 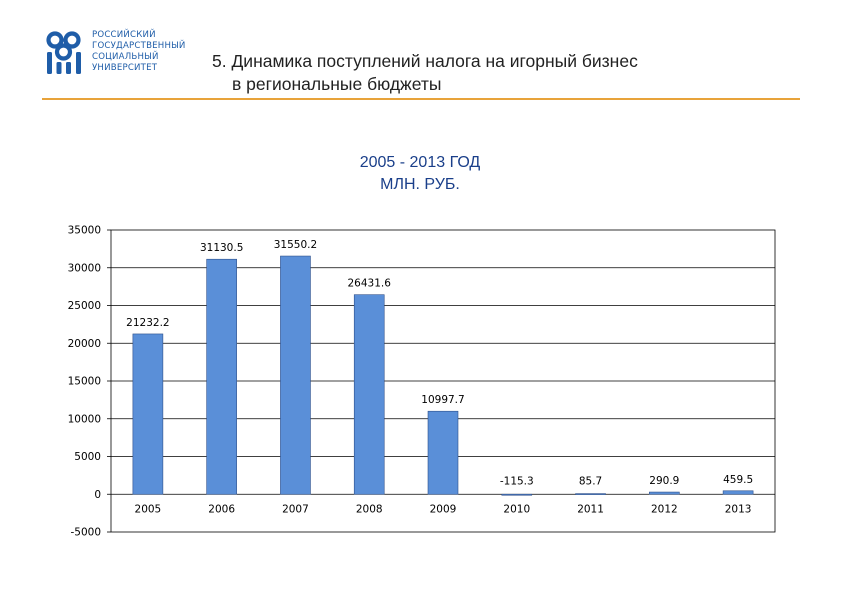 I want to click on university-name-line: РОССИЙСКИЙ, so click(x=124, y=35).